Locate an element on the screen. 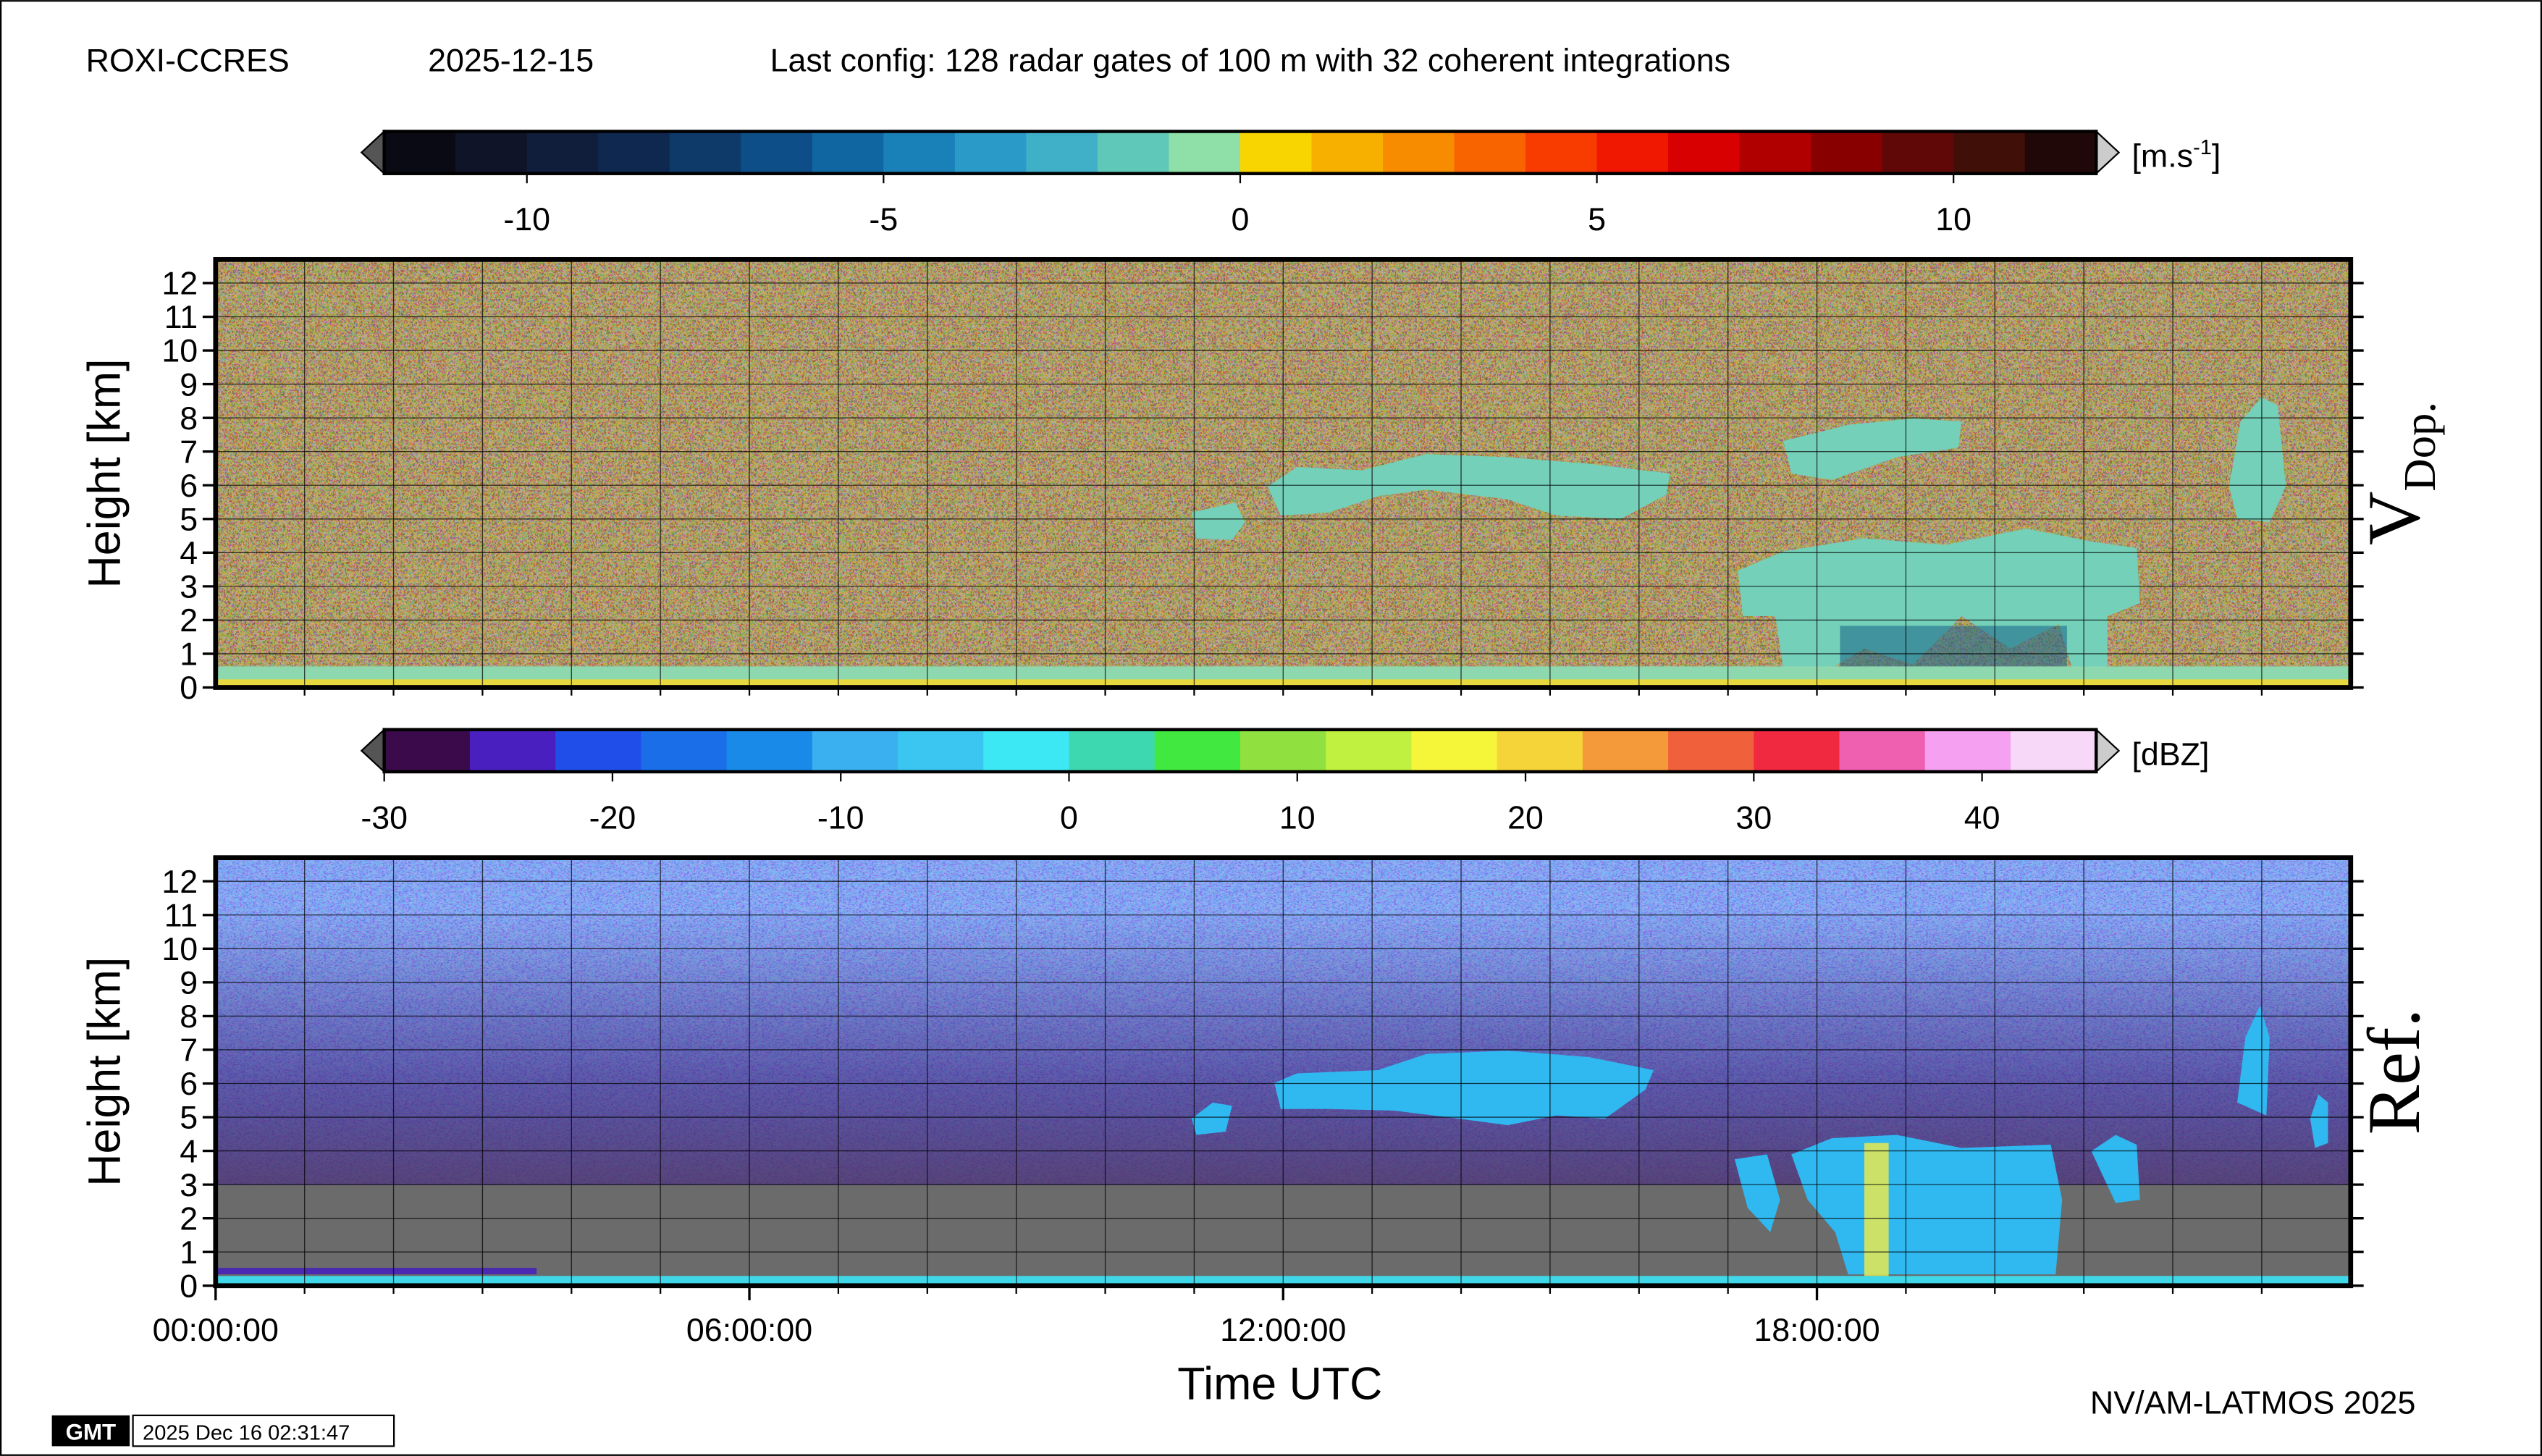 The height and width of the screenshot is (1456, 2542). panel-label-main: Ref. is located at coordinates (2394, 1072).